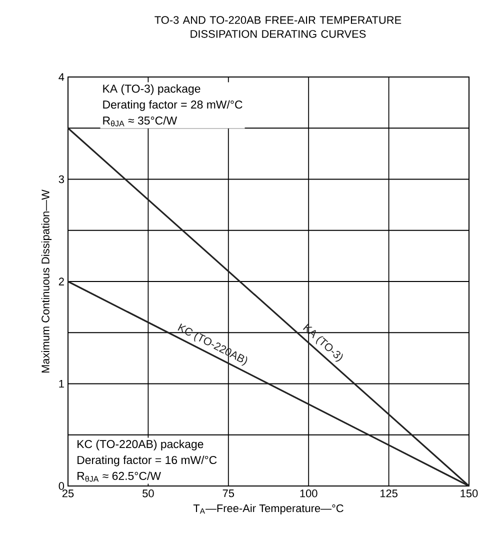 This screenshot has width=493, height=551. What do you see at coordinates (228, 494) in the screenshot?
I see `x-tick-label: 75` at bounding box center [228, 494].